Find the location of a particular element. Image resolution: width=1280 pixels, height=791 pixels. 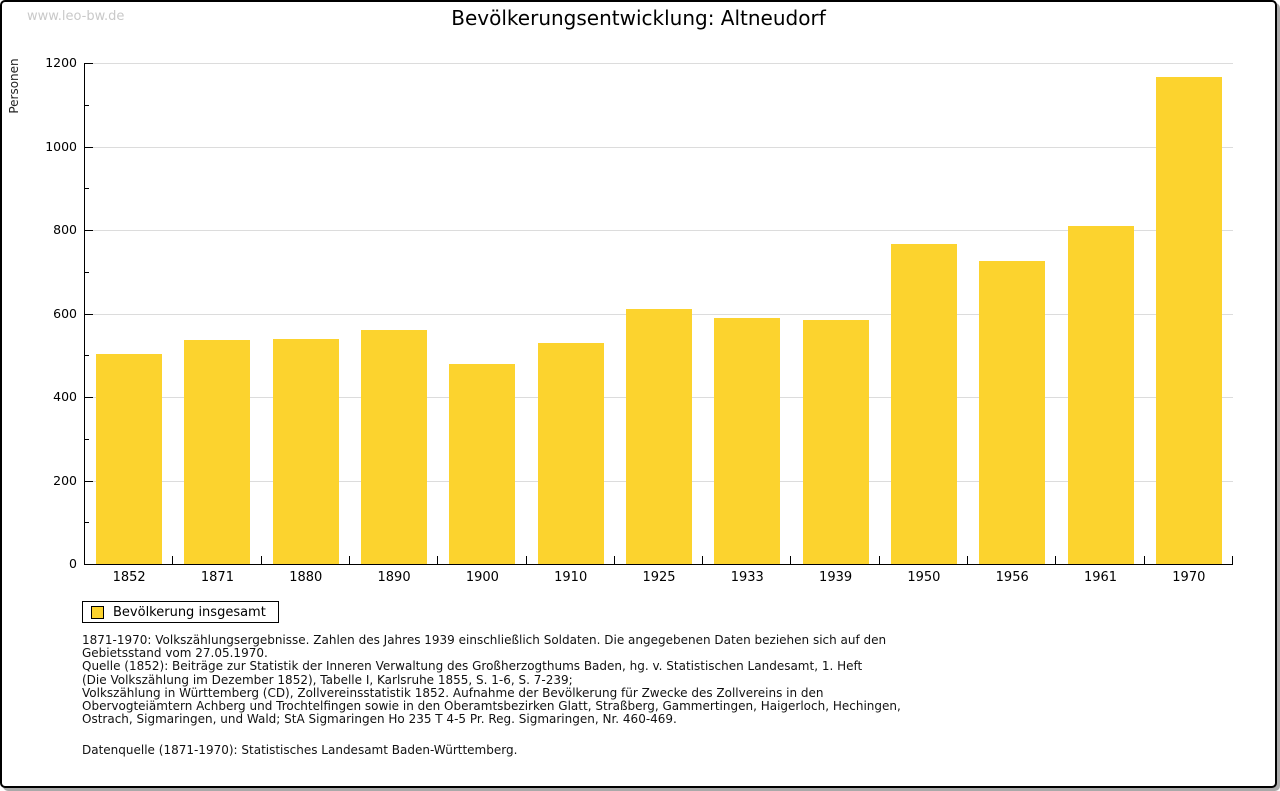

x-axis-label-1852: 1852 is located at coordinates (129, 577).